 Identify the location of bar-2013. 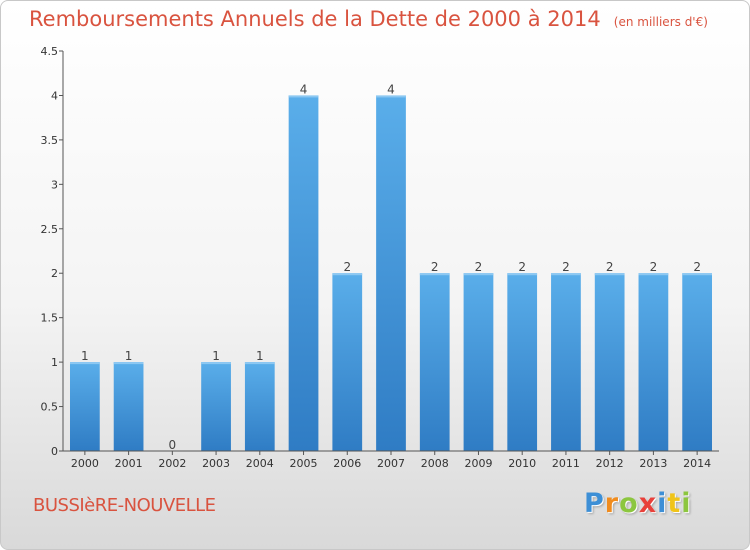
(653, 362).